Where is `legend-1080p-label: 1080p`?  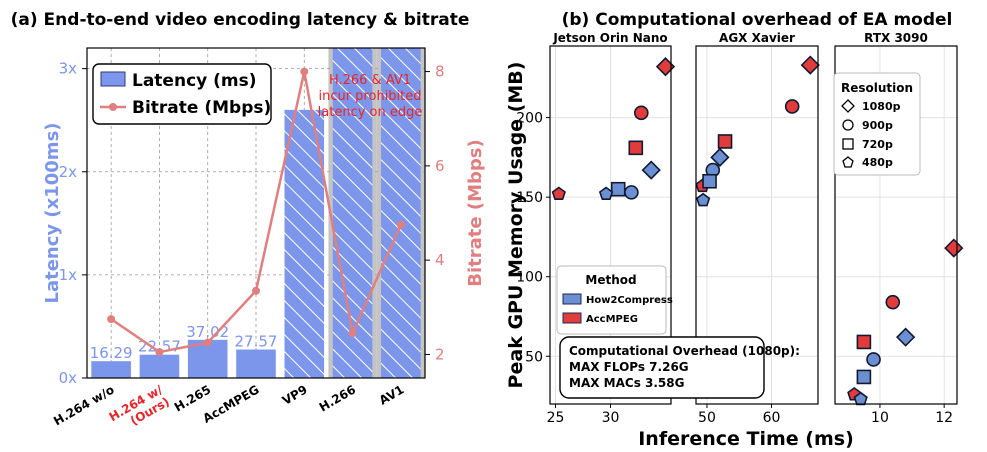 legend-1080p-label: 1080p is located at coordinates (881, 106).